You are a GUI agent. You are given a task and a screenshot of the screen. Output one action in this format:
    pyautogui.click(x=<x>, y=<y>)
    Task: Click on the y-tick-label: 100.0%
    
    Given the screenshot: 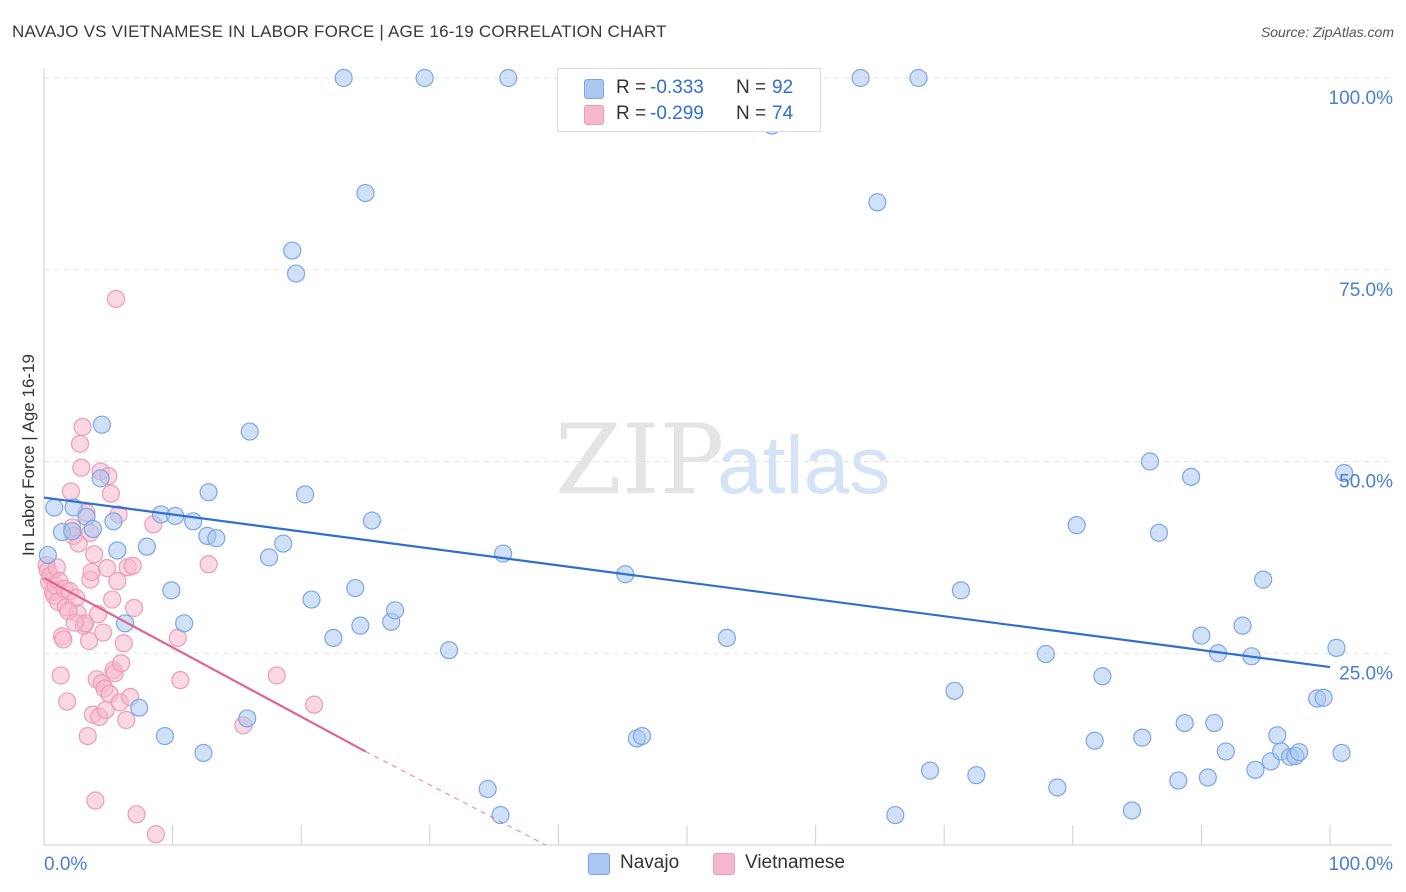 What is the action you would take?
    pyautogui.click(x=1361, y=98)
    